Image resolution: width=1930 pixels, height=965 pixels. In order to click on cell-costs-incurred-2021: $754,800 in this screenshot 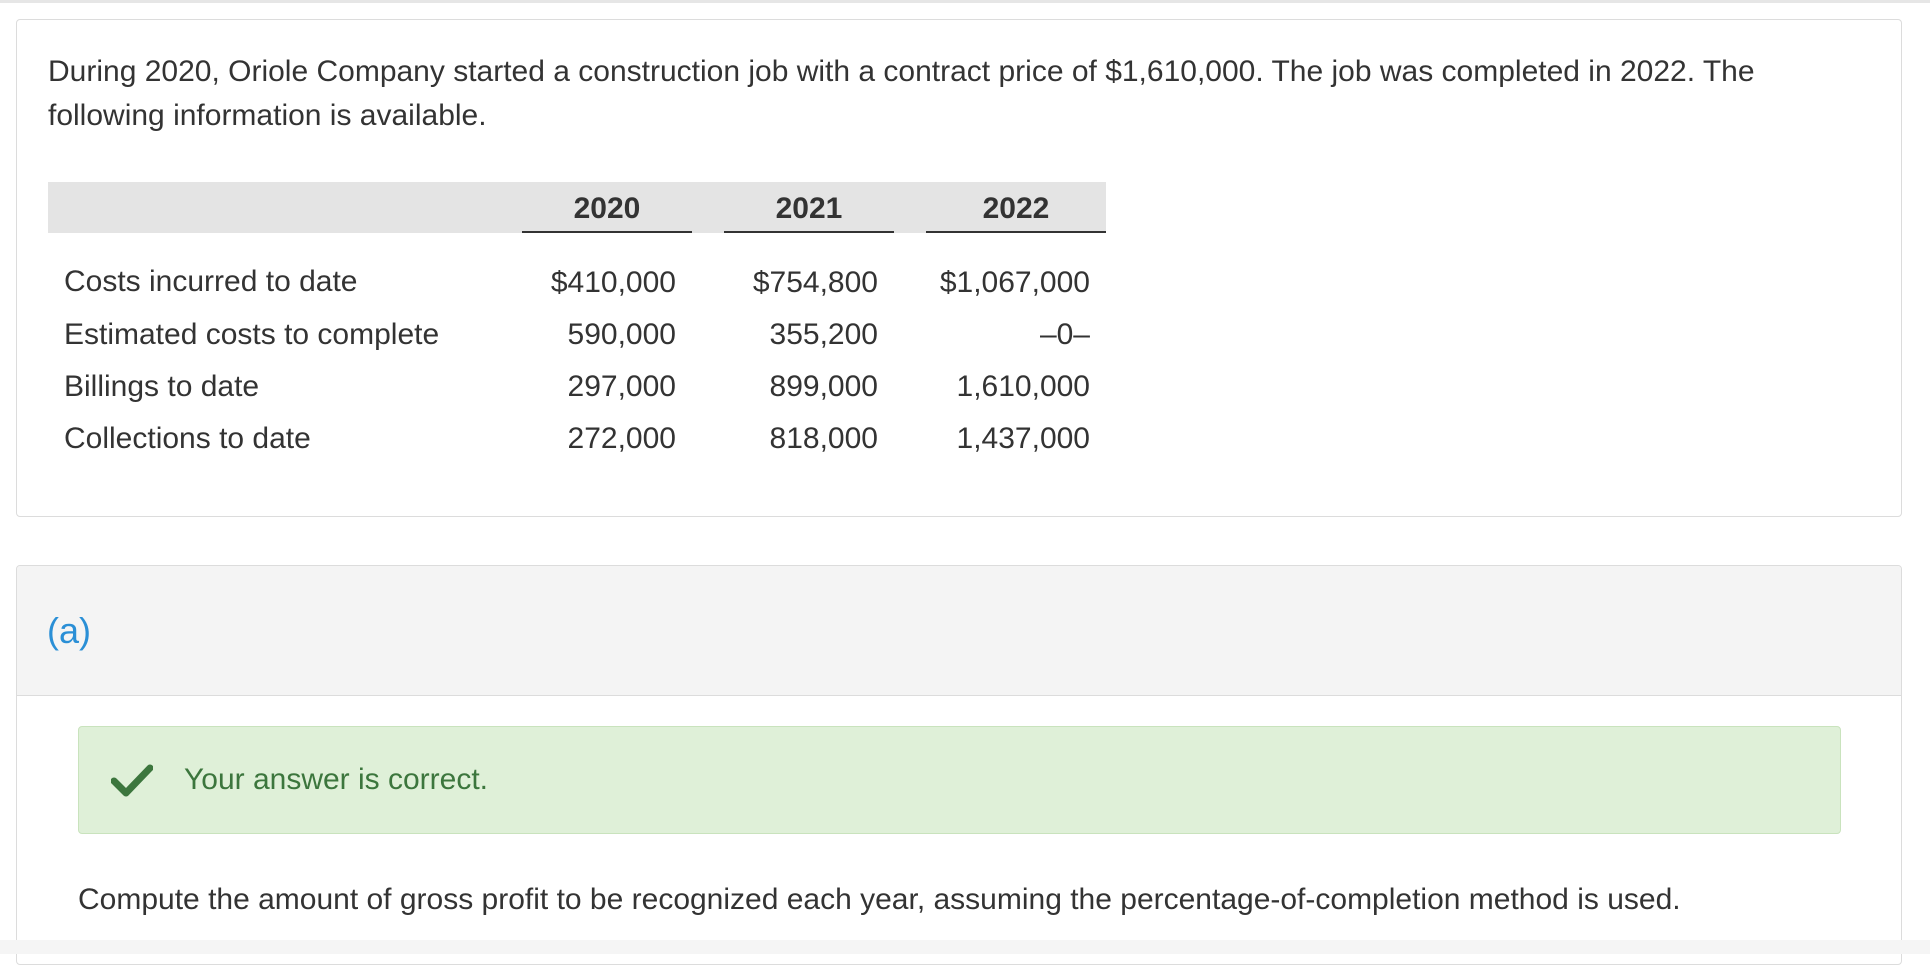, I will do `click(815, 282)`.